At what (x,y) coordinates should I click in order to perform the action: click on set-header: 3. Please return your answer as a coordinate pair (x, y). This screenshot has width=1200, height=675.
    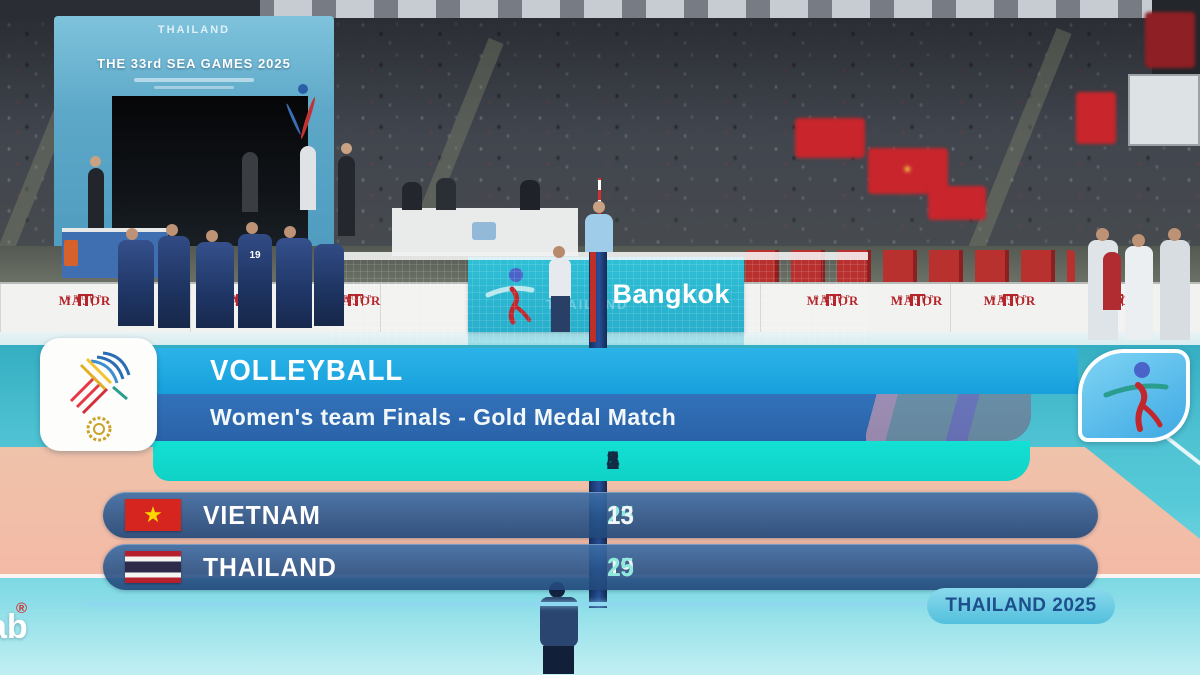
    Looking at the image, I should click on (613, 460).